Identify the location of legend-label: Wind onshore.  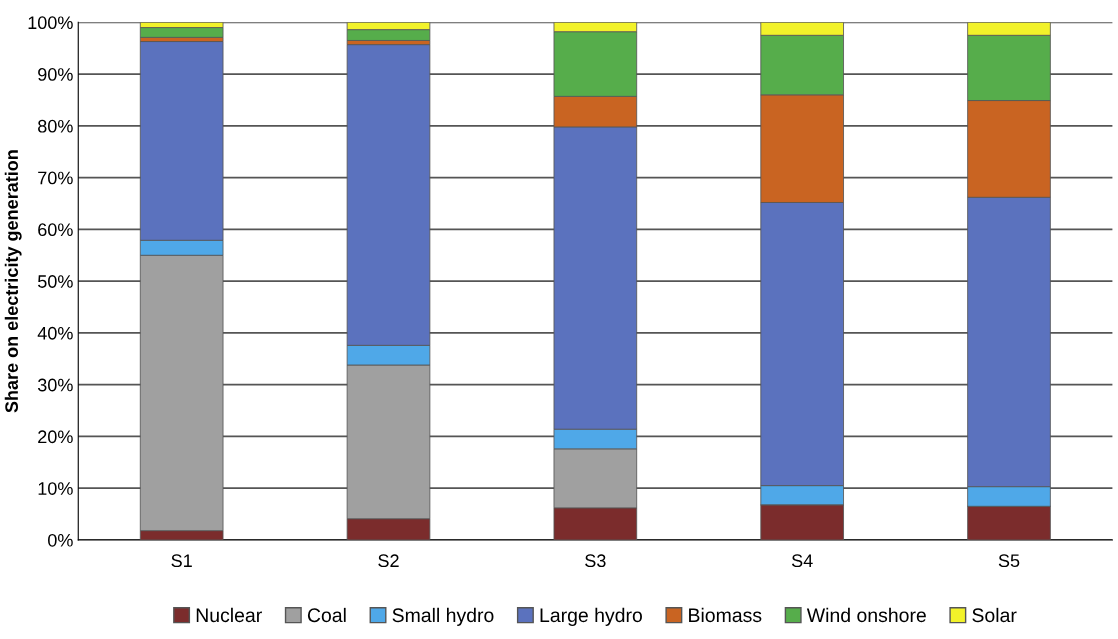
(866, 615).